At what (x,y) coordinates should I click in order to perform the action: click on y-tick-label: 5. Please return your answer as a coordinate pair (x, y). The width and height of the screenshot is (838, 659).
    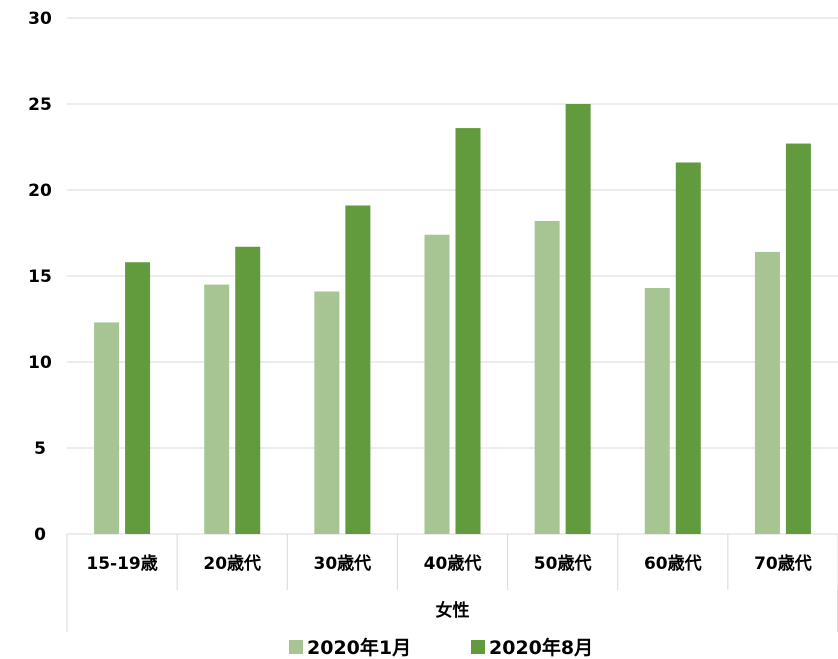
    Looking at the image, I should click on (40, 449).